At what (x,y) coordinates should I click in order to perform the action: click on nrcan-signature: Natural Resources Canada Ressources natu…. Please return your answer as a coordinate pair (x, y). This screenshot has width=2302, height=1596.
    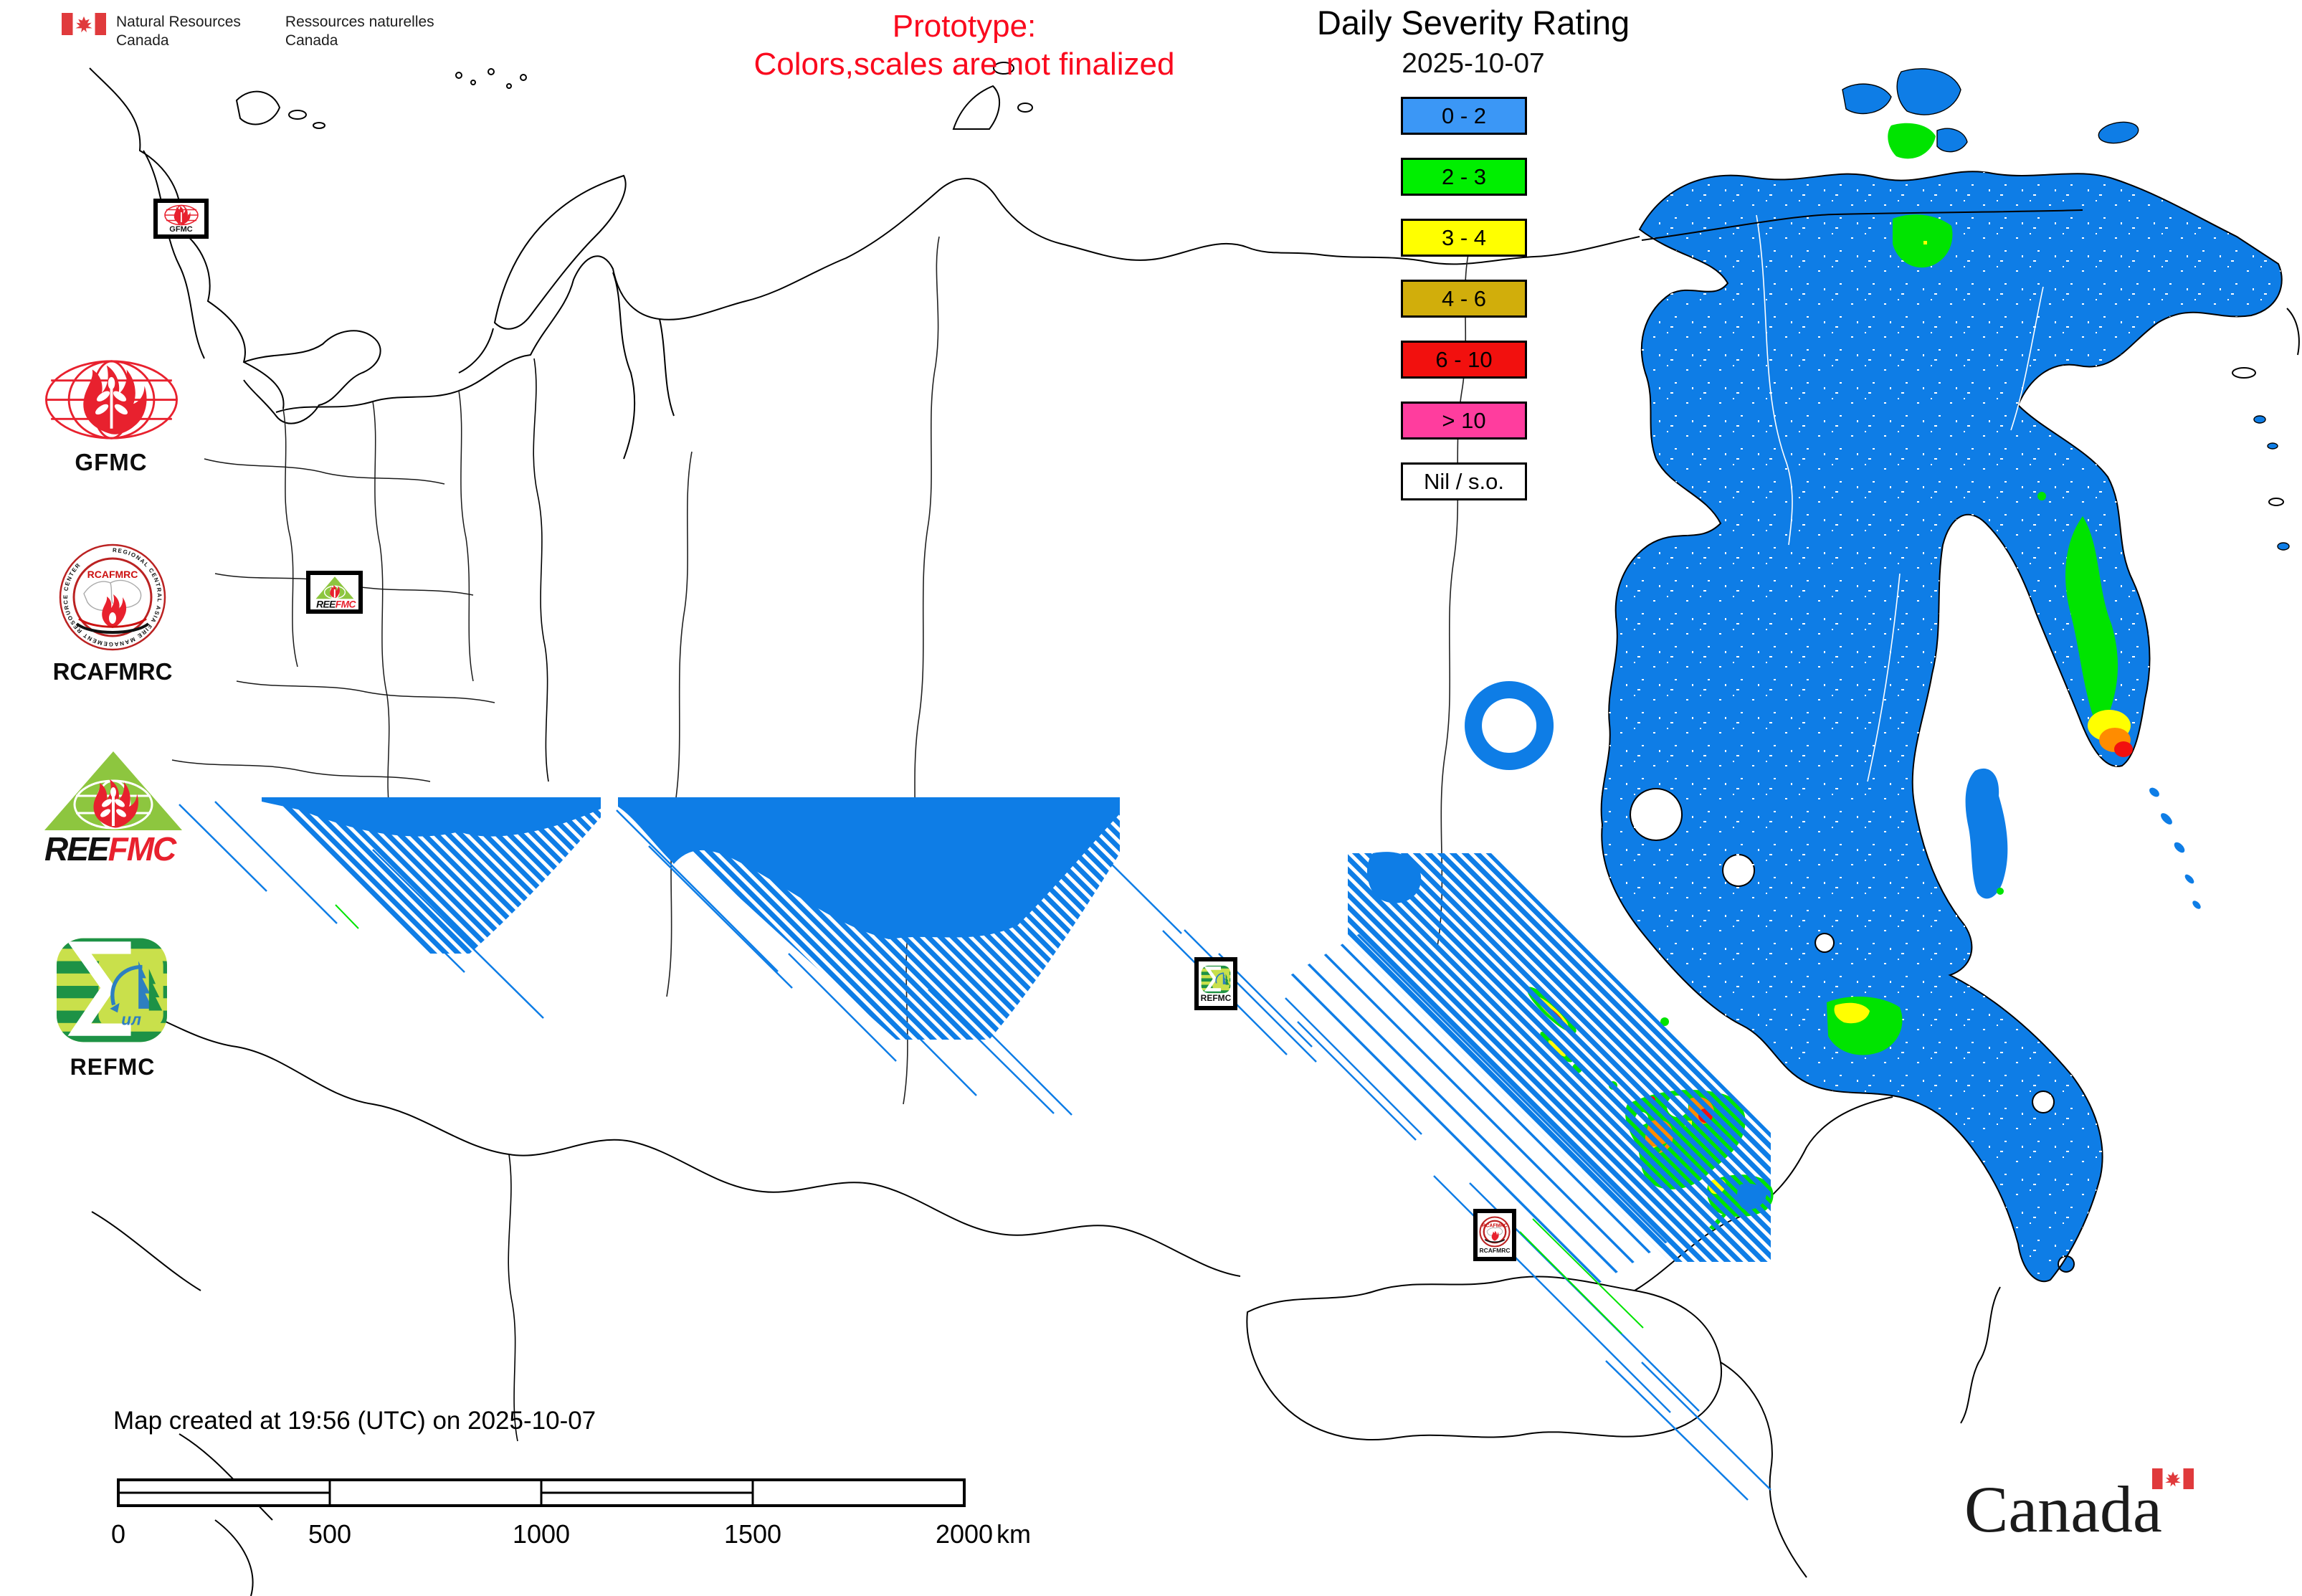
    Looking at the image, I should click on (248, 31).